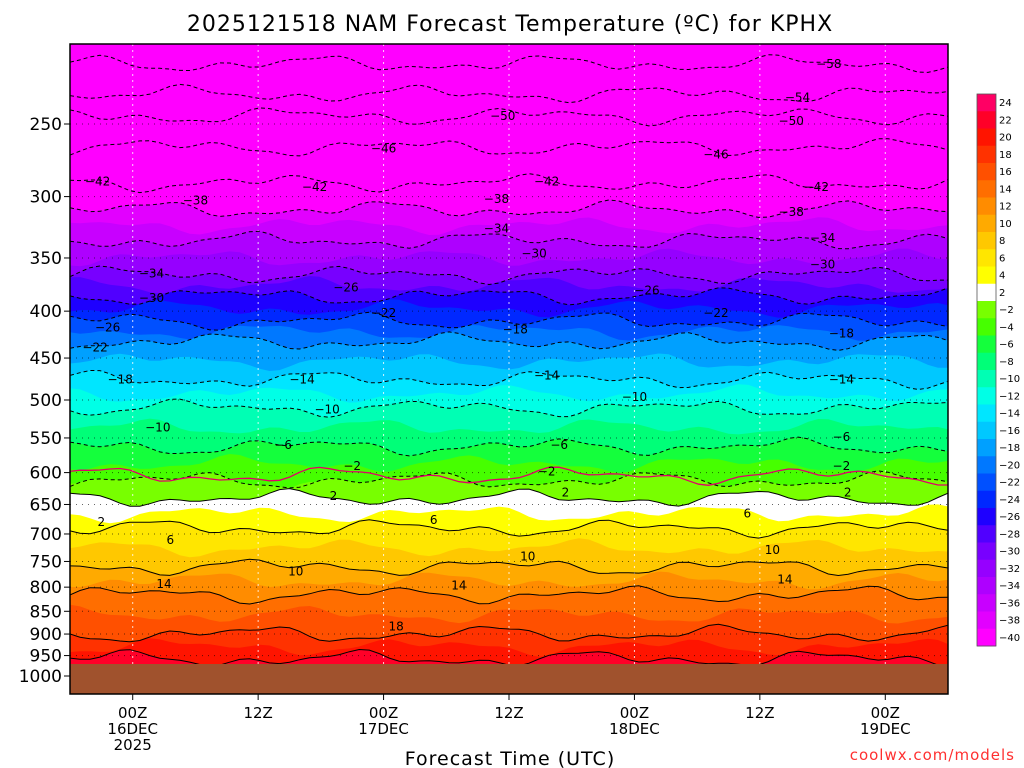  What do you see at coordinates (715, 155) in the screenshot?
I see `isotherm-label: −46` at bounding box center [715, 155].